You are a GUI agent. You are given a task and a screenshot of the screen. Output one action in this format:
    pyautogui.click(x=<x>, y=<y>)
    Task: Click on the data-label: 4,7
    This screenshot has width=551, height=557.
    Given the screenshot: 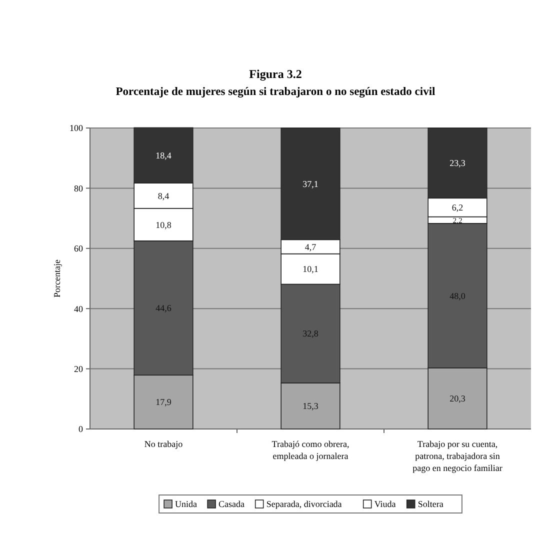 What is the action you would take?
    pyautogui.click(x=310, y=247)
    